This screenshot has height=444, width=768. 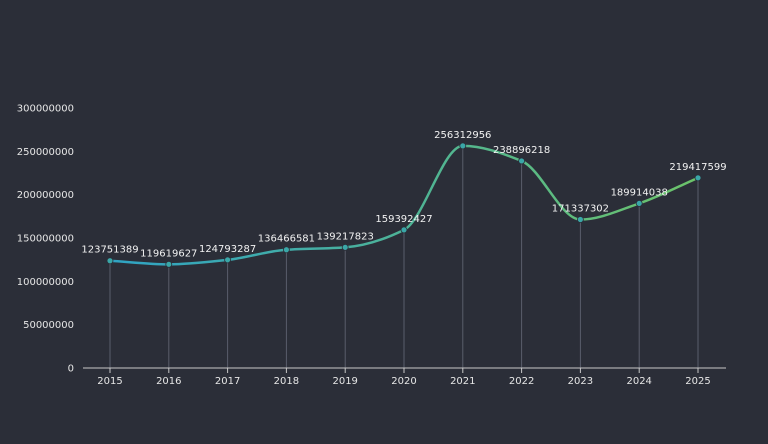 I want to click on x-tick-label: 2020, so click(x=403, y=381).